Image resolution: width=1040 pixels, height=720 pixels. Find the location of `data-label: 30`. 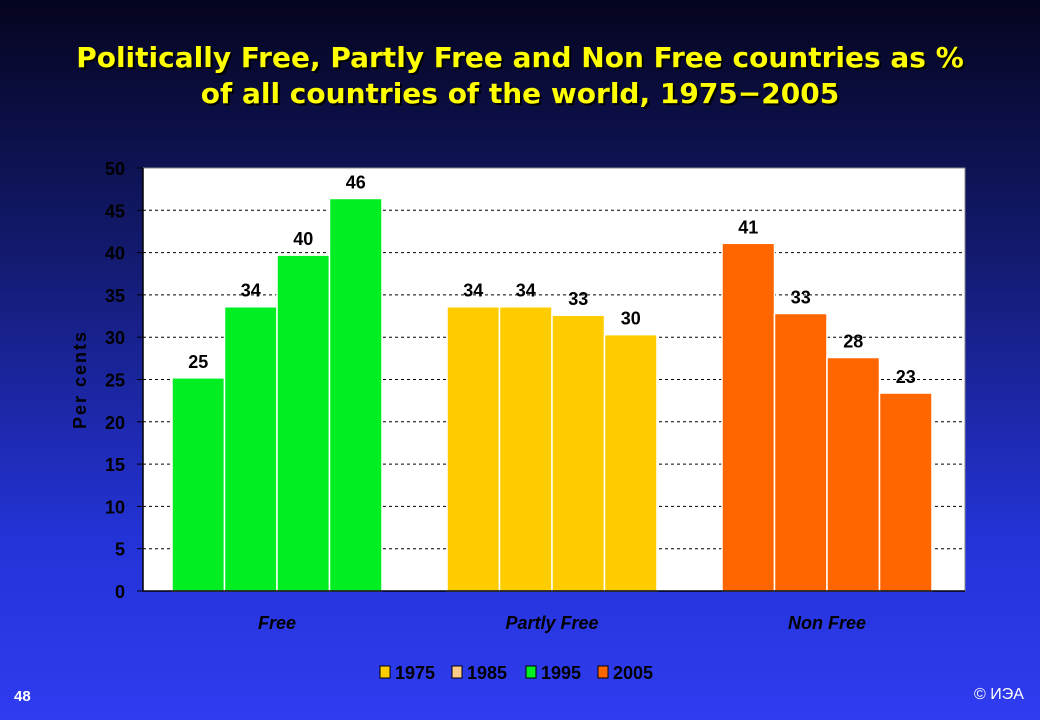

data-label: 30 is located at coordinates (631, 319).